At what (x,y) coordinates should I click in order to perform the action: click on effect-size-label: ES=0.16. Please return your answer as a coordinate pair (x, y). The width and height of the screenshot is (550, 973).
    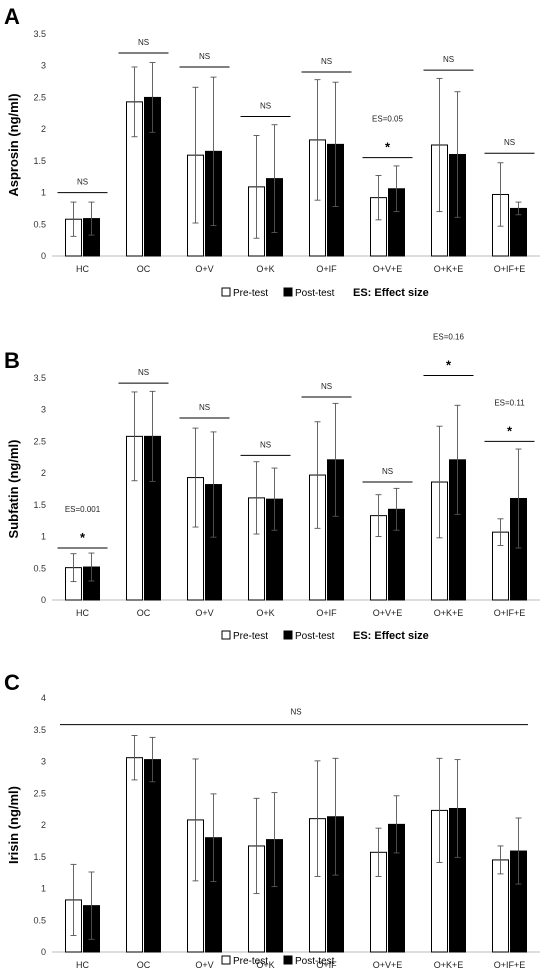
    Looking at the image, I should click on (448, 336).